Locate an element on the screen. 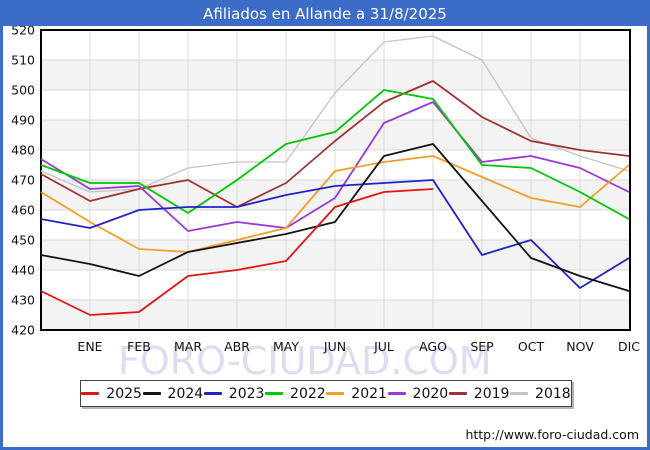  legend-entry-2022: 2022 is located at coordinates (295, 394).